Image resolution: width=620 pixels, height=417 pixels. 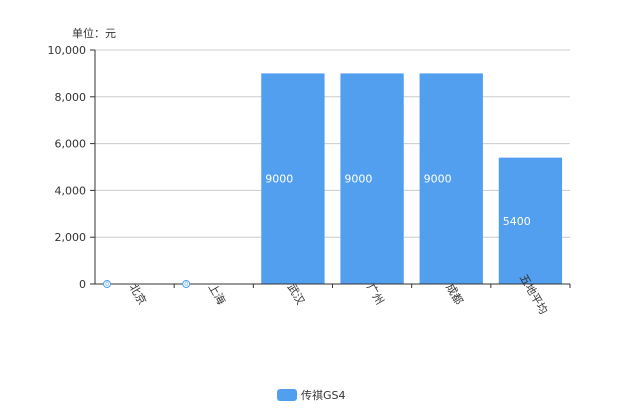 I want to click on y-tick-label: 8,000, so click(x=71, y=97).